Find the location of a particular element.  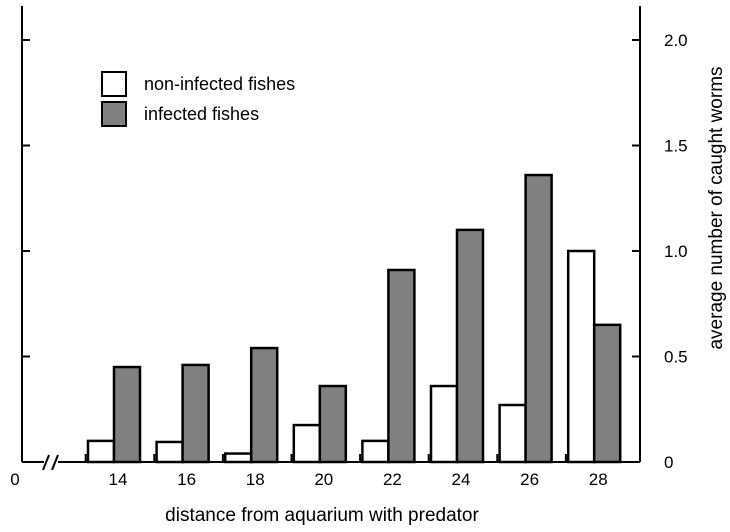

x-tick-label: 22 is located at coordinates (392, 479).